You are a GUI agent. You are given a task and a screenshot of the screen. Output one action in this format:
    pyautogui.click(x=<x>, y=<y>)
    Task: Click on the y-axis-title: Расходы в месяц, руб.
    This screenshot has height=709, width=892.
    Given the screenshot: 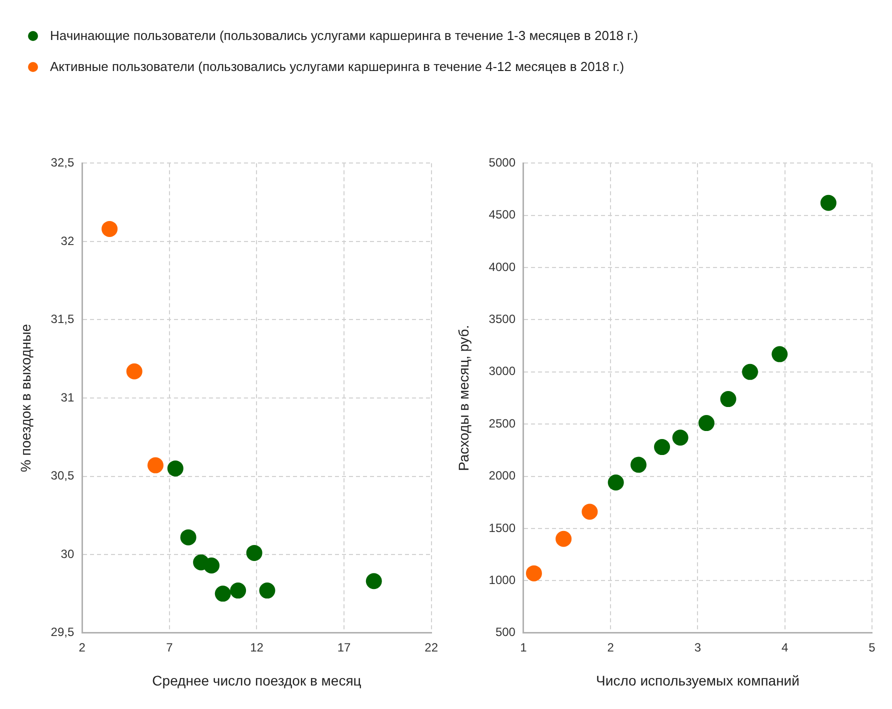 What is the action you would take?
    pyautogui.click(x=463, y=398)
    